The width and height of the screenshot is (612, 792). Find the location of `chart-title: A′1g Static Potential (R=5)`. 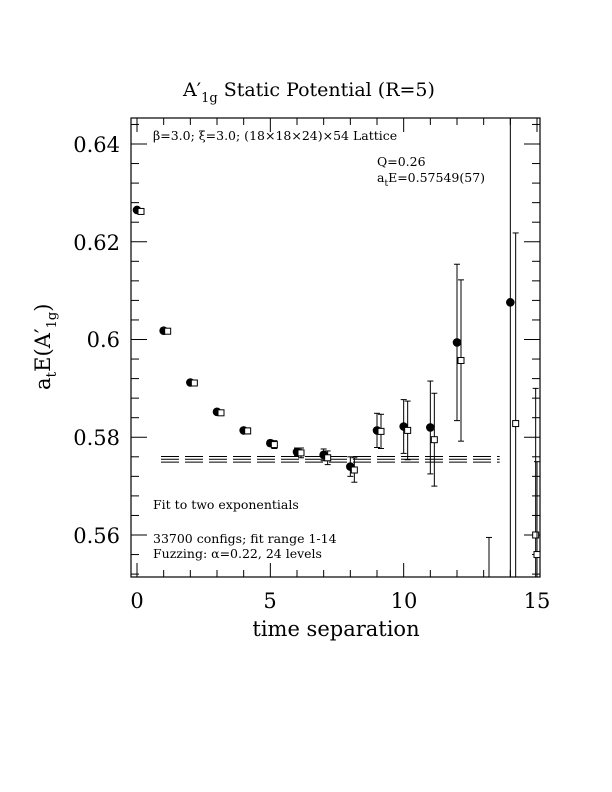

chart-title: A′1g Static Potential (R=5) is located at coordinates (308, 92).